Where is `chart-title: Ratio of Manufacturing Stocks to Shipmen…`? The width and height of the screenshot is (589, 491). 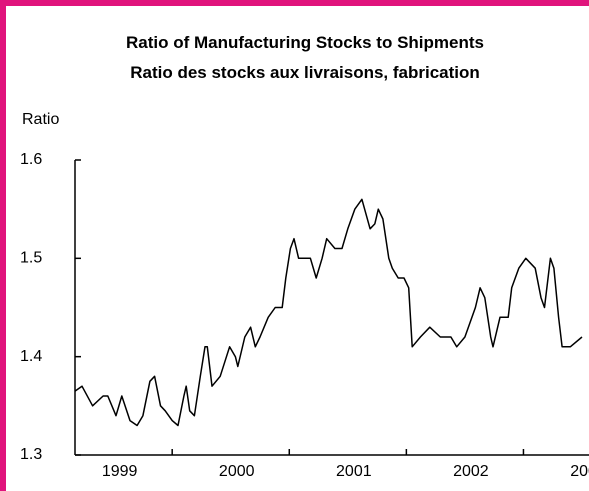
chart-title: Ratio of Manufacturing Stocks to Shipmen… is located at coordinates (305, 42).